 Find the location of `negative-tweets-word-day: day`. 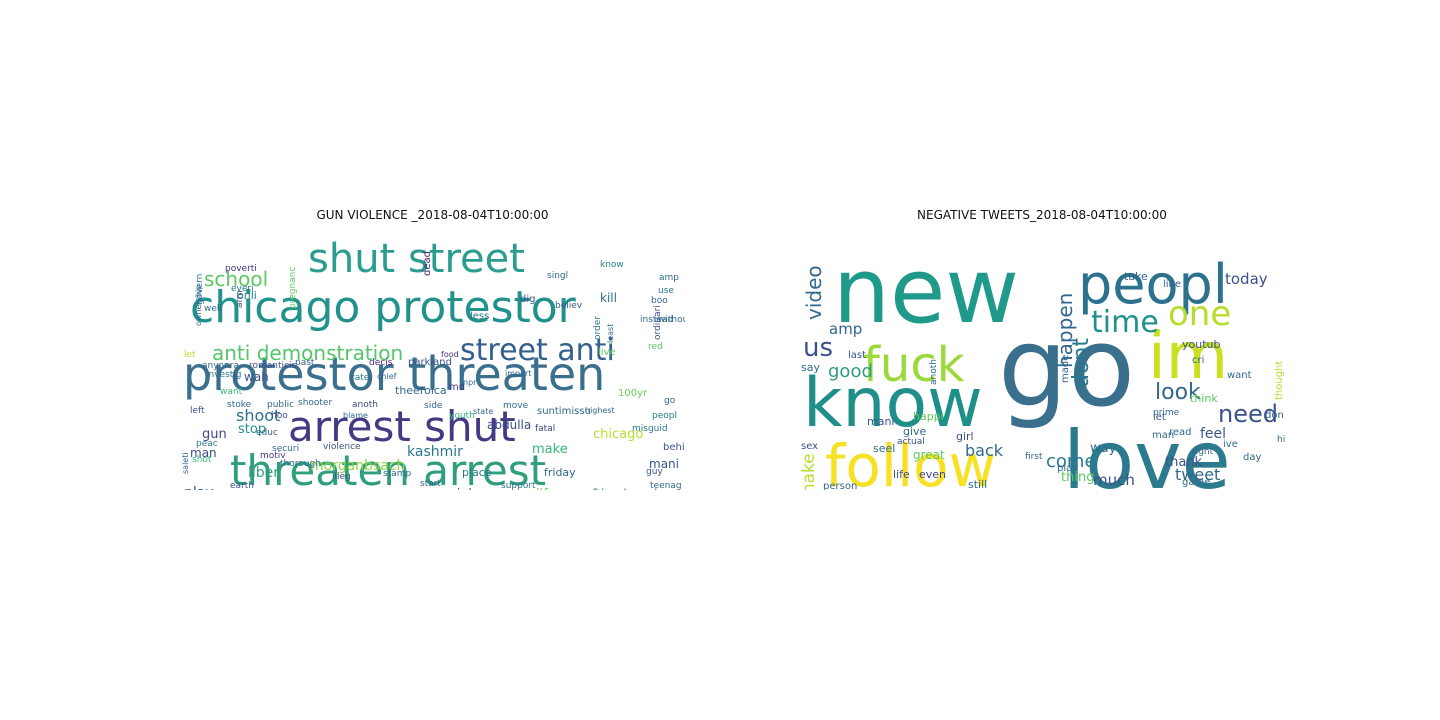

negative-tweets-word-day: day is located at coordinates (1252, 457).